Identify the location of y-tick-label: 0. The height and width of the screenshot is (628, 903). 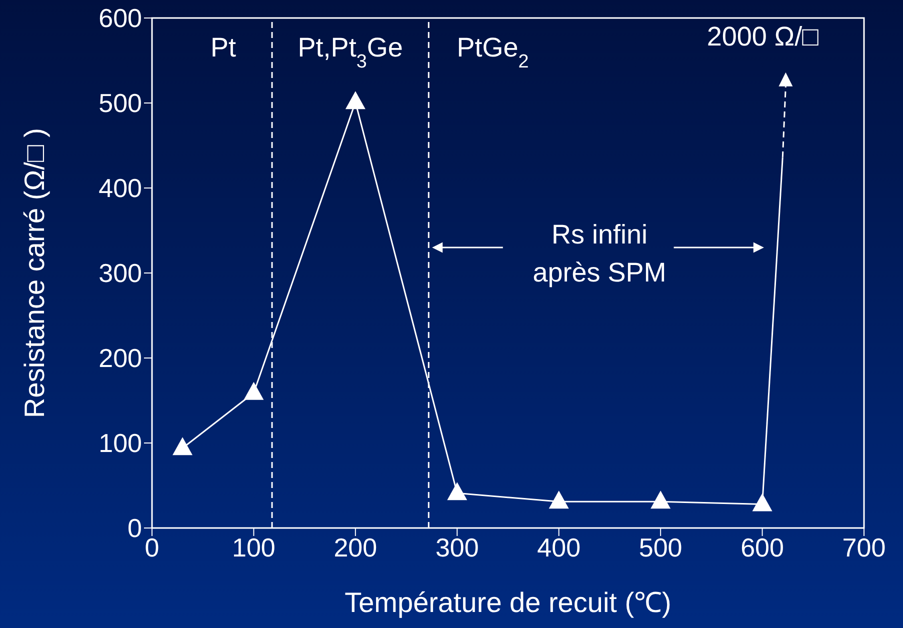
(135, 528).